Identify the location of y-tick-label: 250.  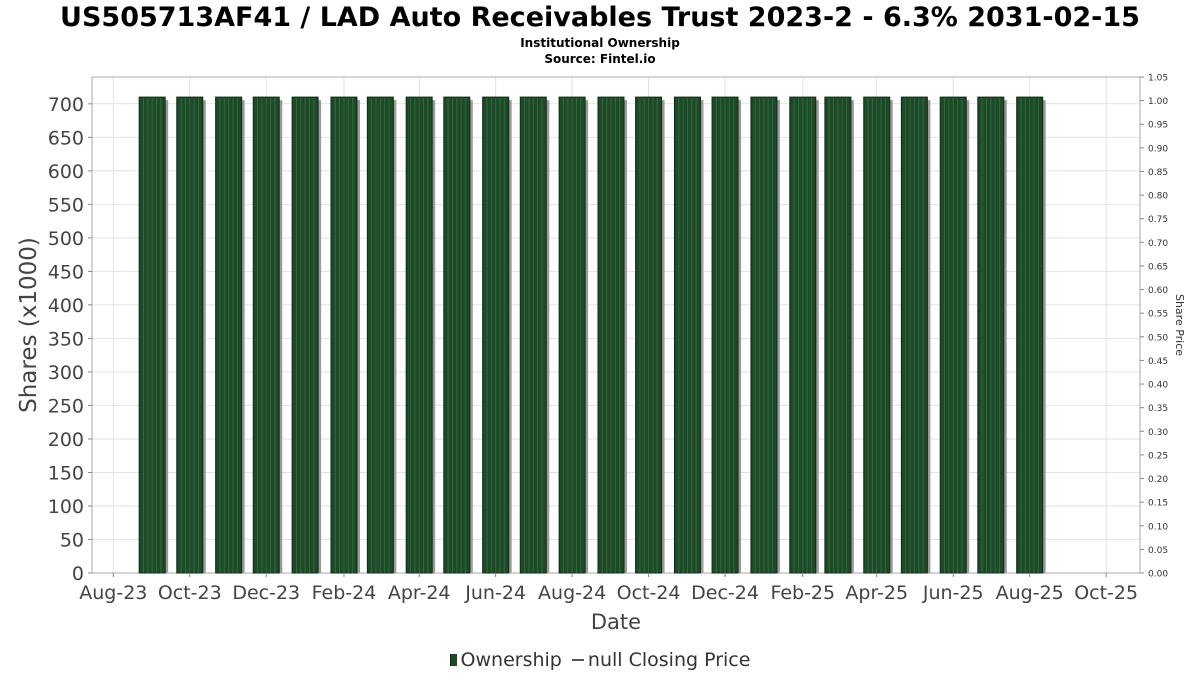
(66, 406).